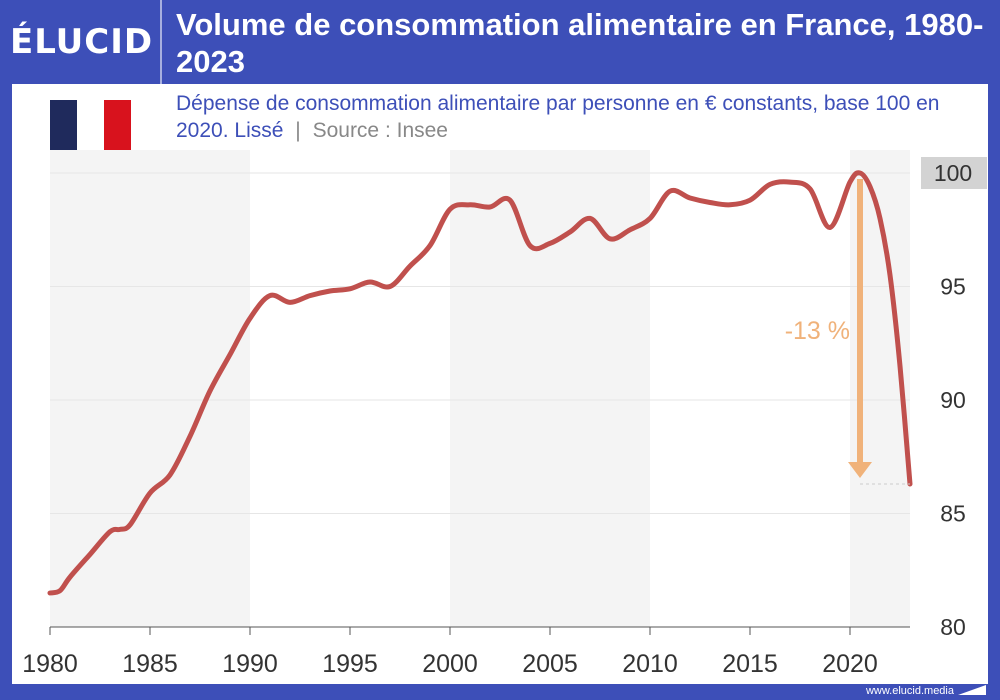 This screenshot has width=1000, height=700. I want to click on x-tick-label-2005: 2005, so click(550, 664).